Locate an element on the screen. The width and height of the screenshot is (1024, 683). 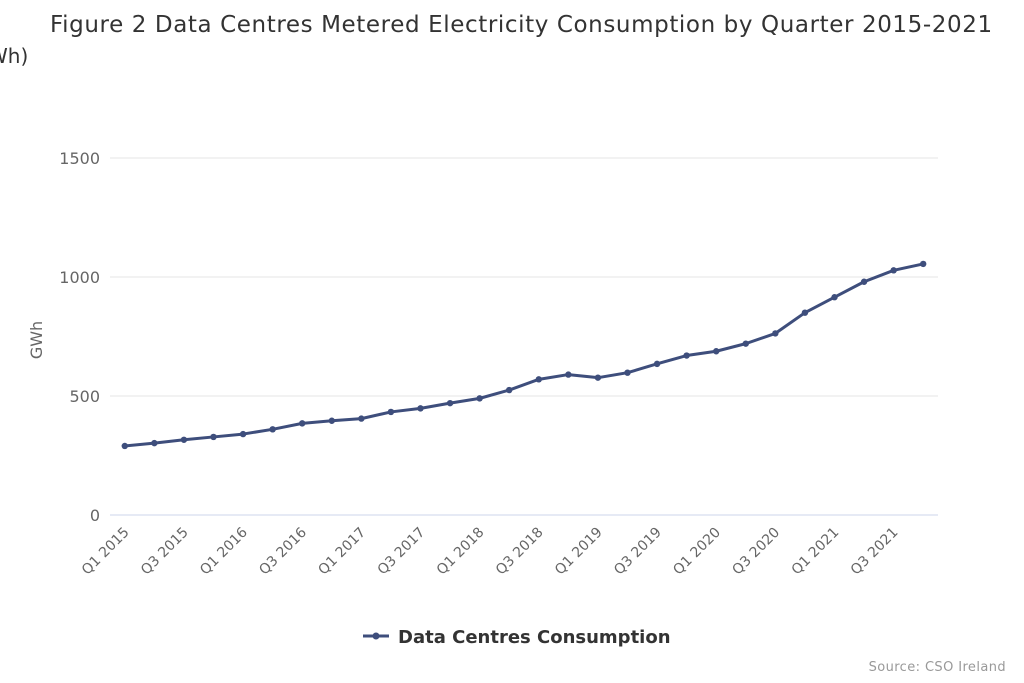
x-tick-label: Q1 2019 is located at coordinates (579, 552).